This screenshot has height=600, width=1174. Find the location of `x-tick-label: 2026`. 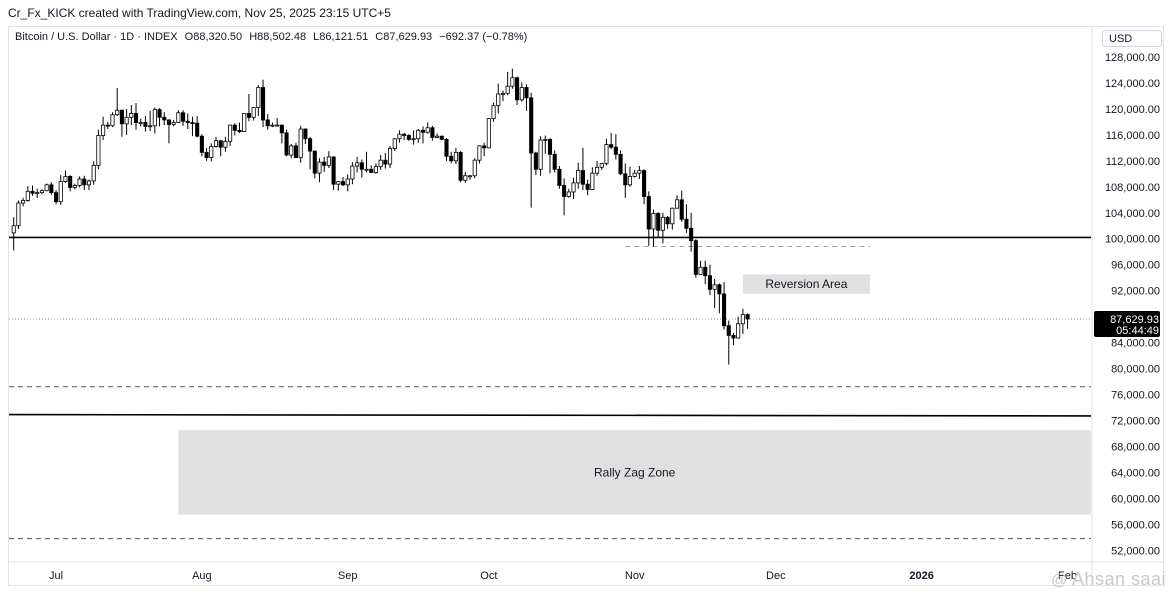

x-tick-label: 2026 is located at coordinates (921, 576).